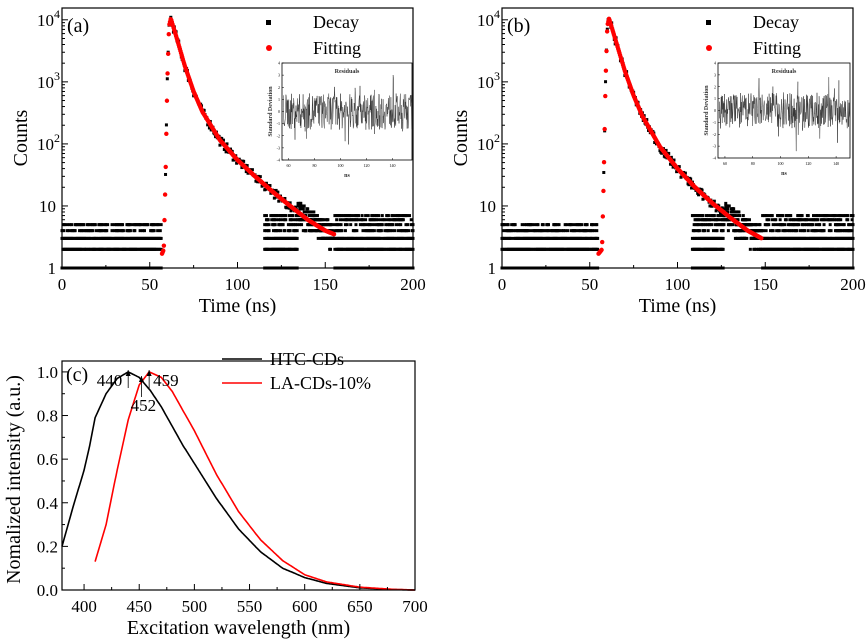 This screenshot has width=868, height=641. Describe the element at coordinates (487, 206) in the screenshot. I see `y-tick-label: 10` at that location.